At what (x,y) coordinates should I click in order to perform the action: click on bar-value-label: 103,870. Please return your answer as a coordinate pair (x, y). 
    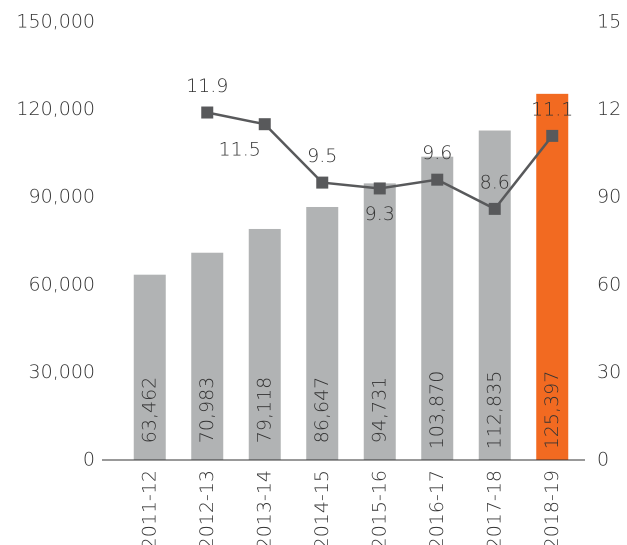
    Looking at the image, I should click on (437, 410).